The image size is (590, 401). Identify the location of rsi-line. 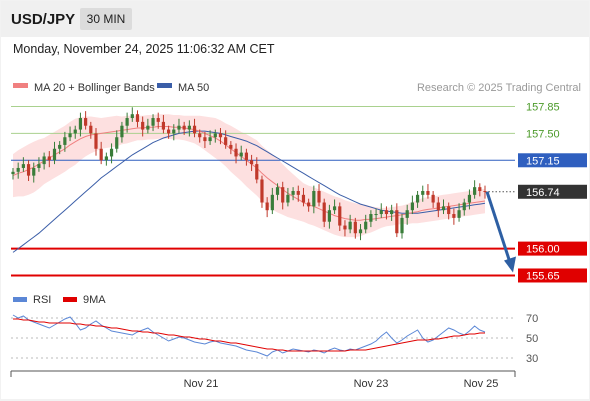
(249, 335).